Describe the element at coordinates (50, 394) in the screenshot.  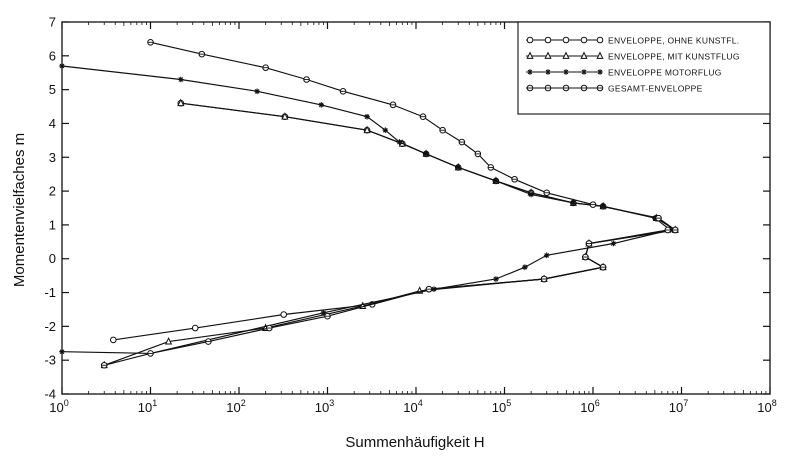
I see `y-tick-label: -4` at that location.